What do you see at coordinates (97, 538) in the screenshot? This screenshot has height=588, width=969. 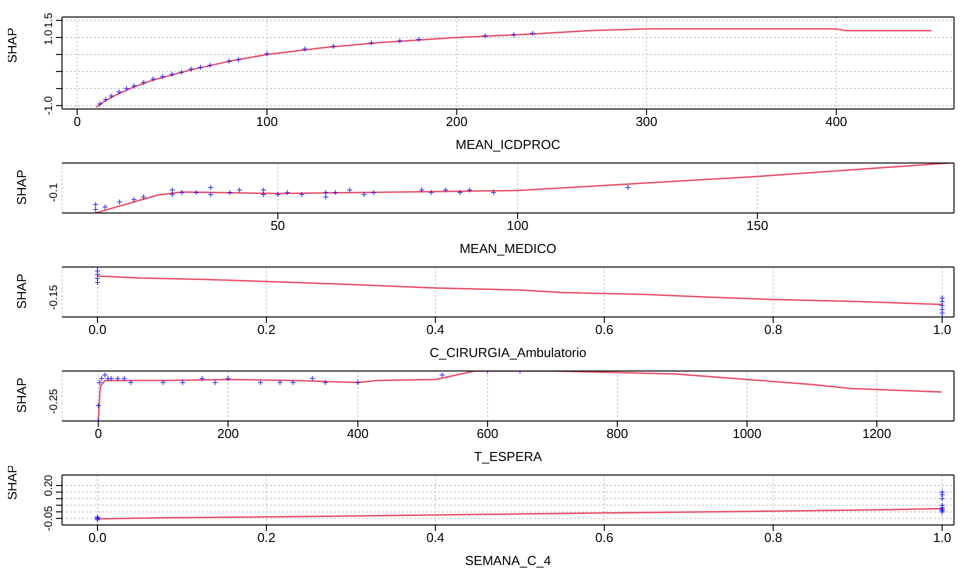 I see `x-tick-label: 0.0` at bounding box center [97, 538].